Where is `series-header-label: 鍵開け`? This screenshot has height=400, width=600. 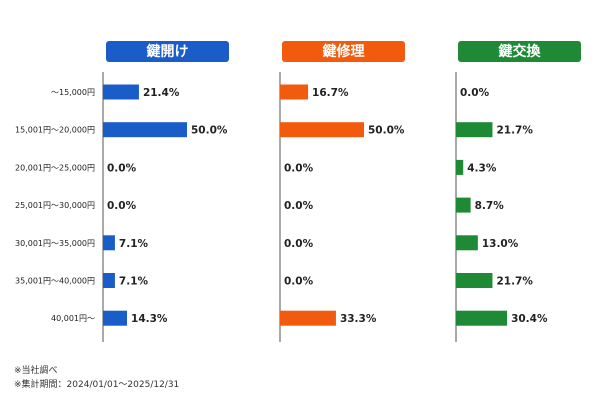 series-header-label: 鍵開け is located at coordinates (168, 51).